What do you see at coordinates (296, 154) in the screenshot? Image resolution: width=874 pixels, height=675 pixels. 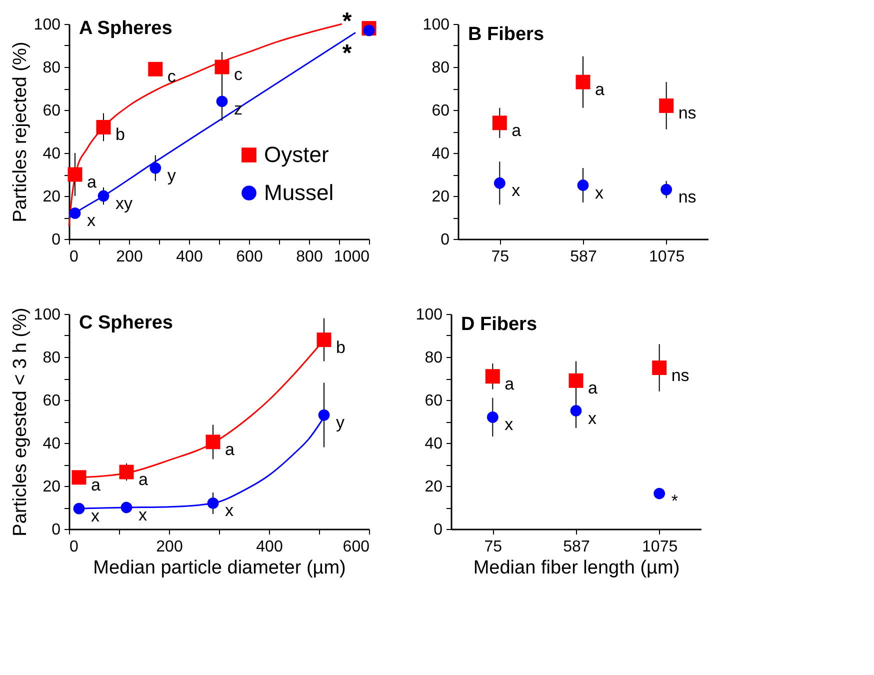 I see `legend-label: Oyster` at bounding box center [296, 154].